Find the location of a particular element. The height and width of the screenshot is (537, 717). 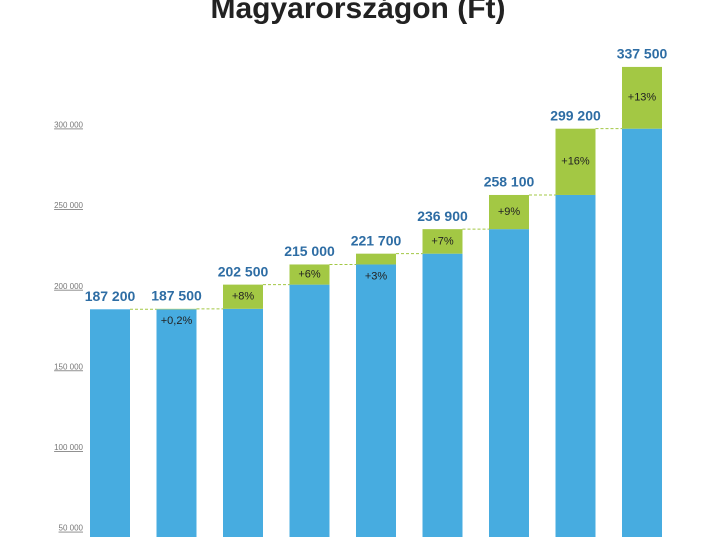

y-tick-label: 150 000 is located at coordinates (68, 366).